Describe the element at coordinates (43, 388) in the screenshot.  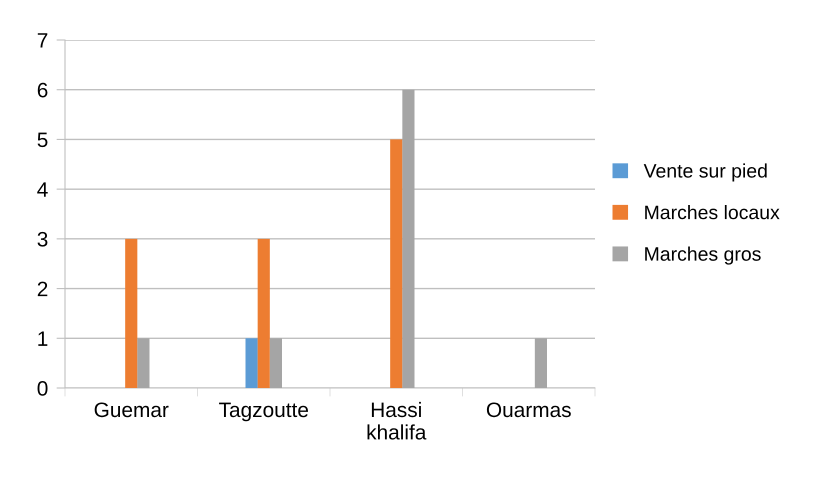
I see `y-tick-label: 0` at that location.